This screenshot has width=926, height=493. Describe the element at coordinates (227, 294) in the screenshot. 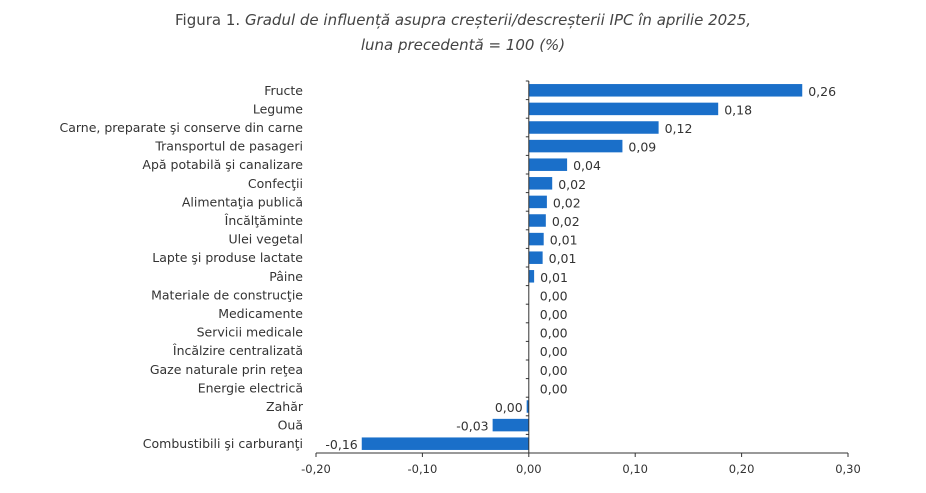

I see `category-label: Materiale de construcţie` at that location.